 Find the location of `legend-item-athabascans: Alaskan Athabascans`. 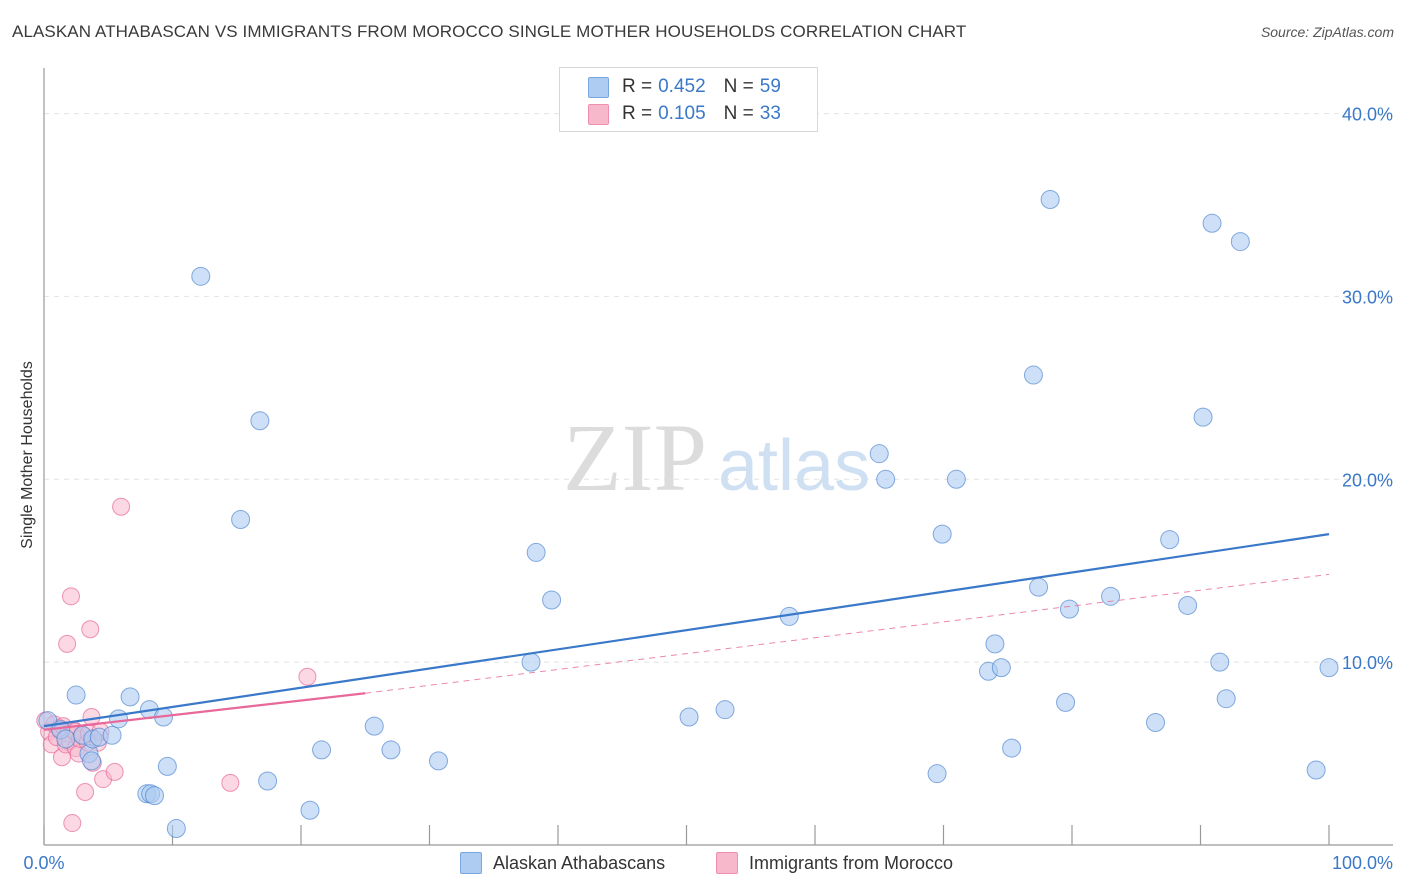

legend-item-athabascans: Alaskan Athabascans is located at coordinates (562, 863).